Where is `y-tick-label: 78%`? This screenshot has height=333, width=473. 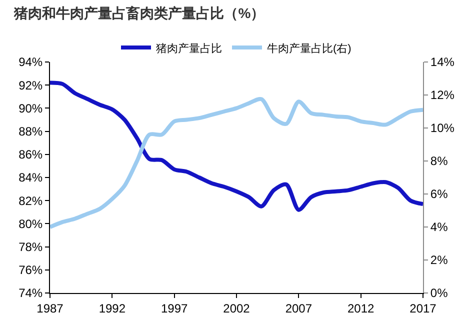 y-tick-label: 78% is located at coordinates (30, 247).